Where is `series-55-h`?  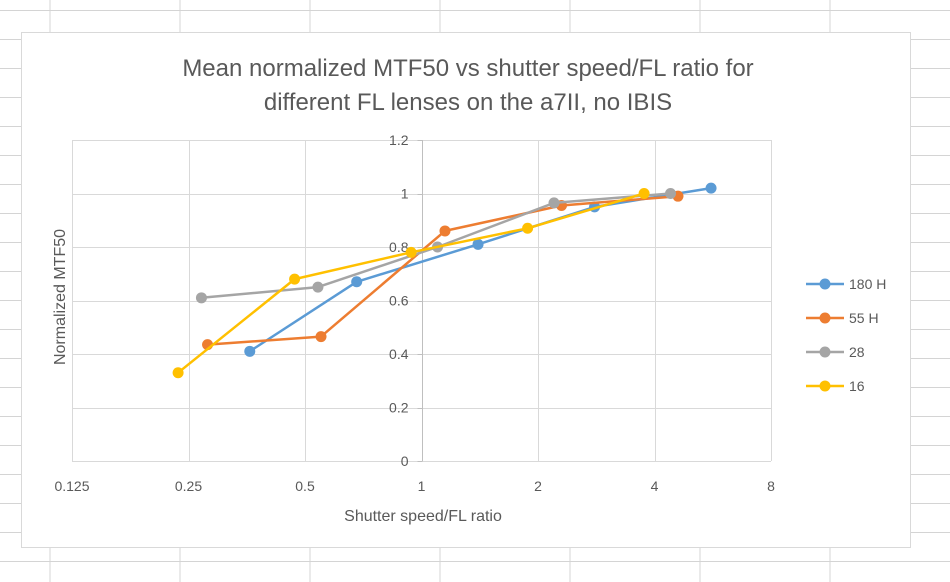
series-55-h is located at coordinates (443, 270).